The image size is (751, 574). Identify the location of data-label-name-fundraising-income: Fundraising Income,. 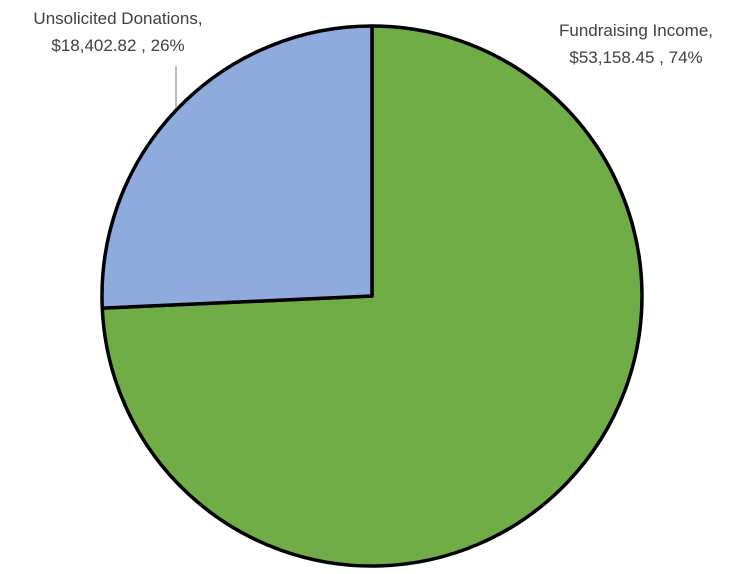
(636, 30).